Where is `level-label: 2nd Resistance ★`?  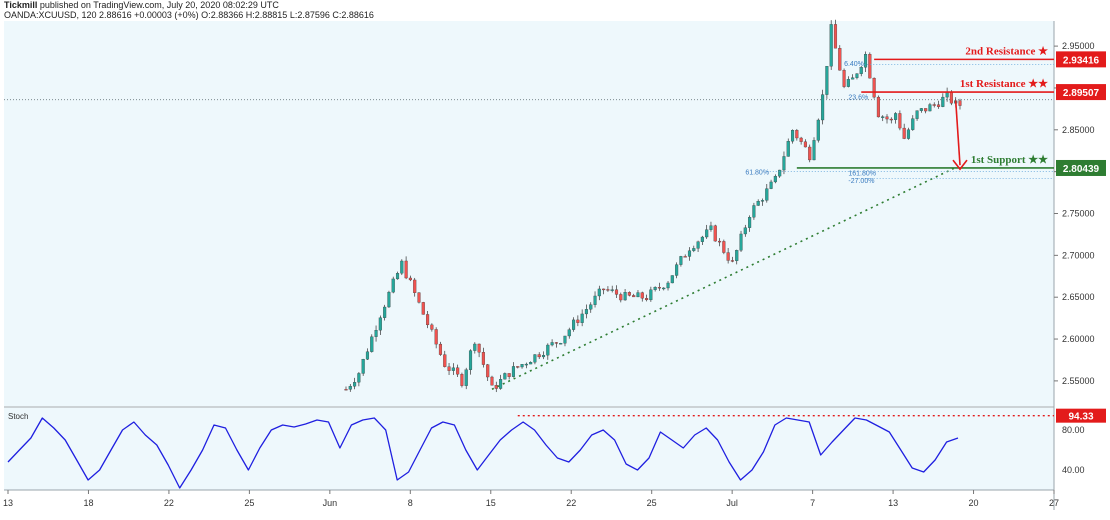
level-label: 2nd Resistance ★ is located at coordinates (1006, 51).